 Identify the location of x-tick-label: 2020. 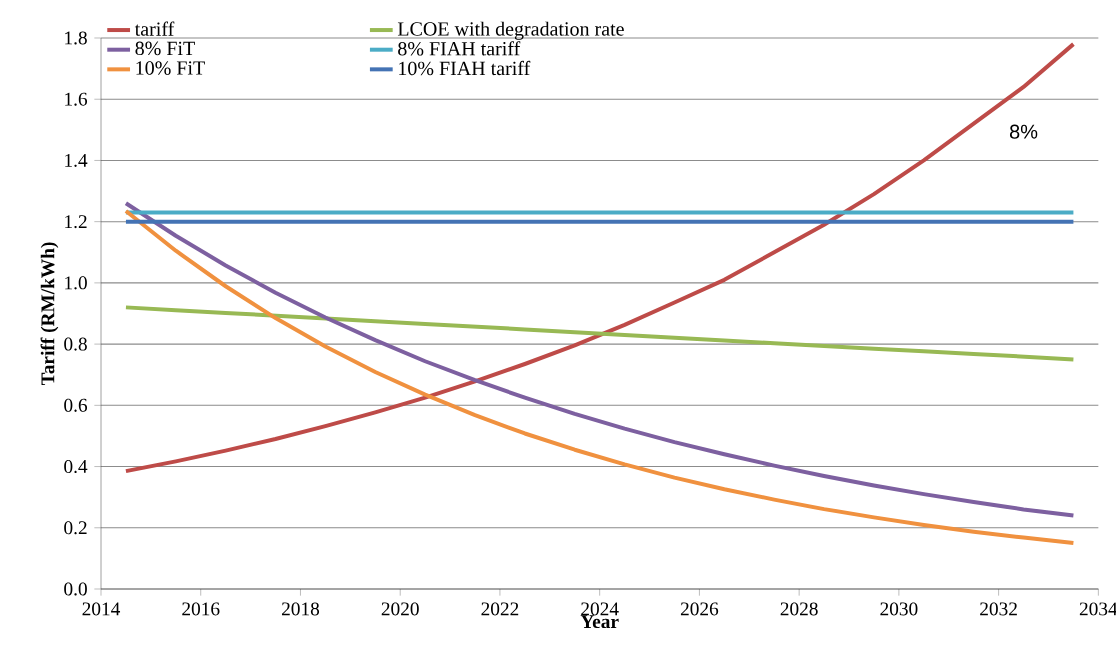
(400, 609).